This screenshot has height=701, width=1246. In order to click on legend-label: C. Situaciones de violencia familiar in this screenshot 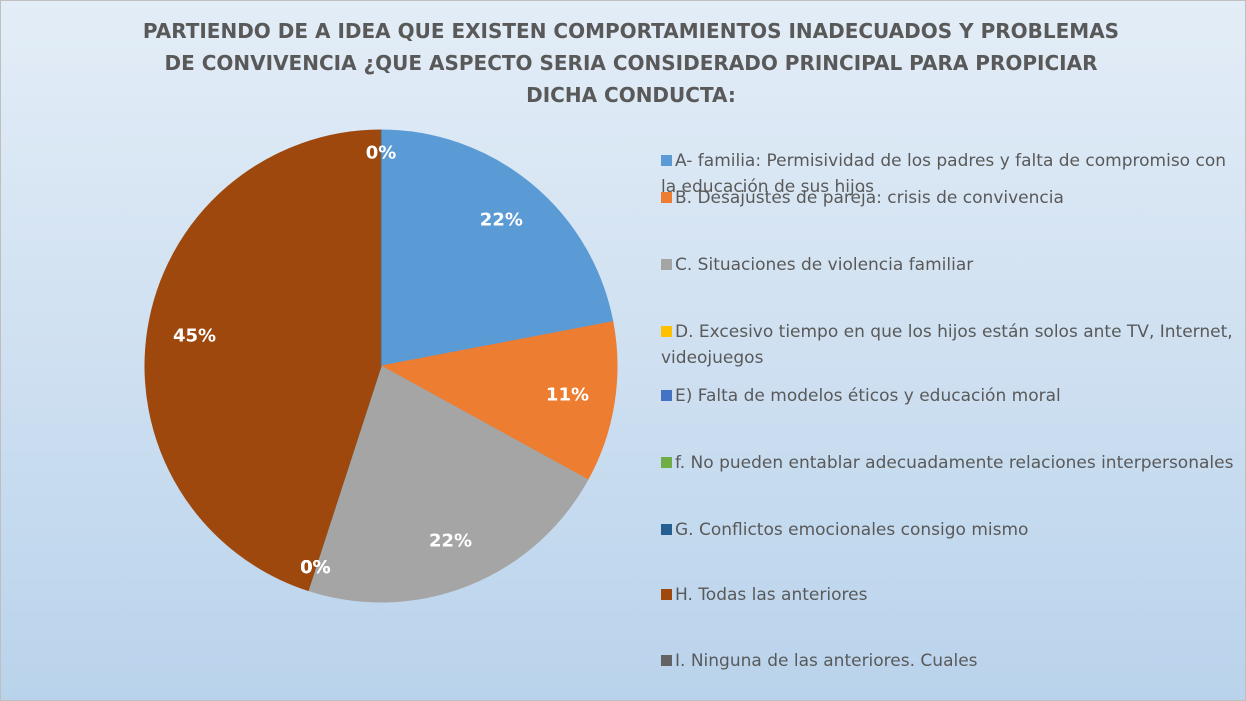, I will do `click(824, 265)`.